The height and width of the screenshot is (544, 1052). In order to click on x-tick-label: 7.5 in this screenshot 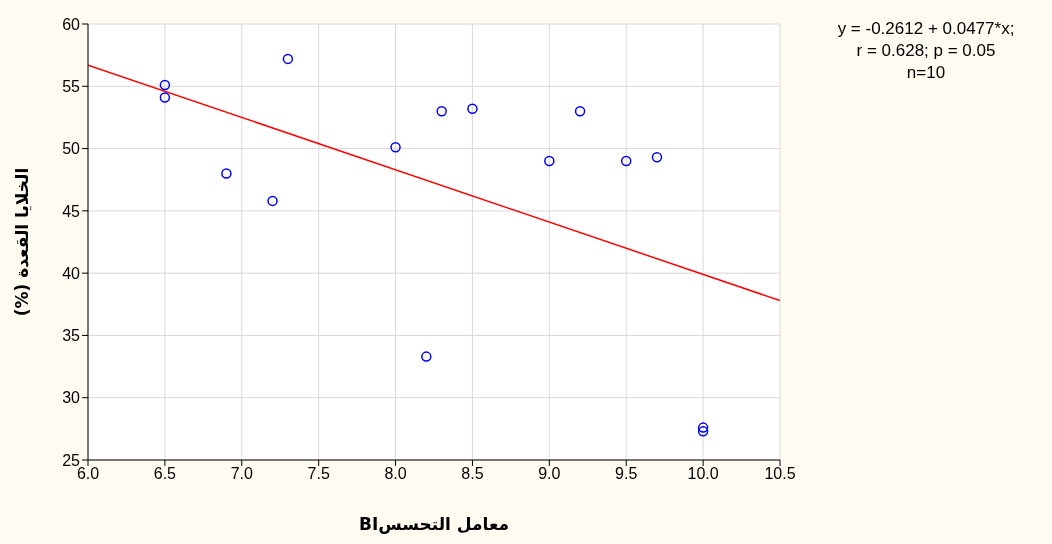, I will do `click(318, 474)`.